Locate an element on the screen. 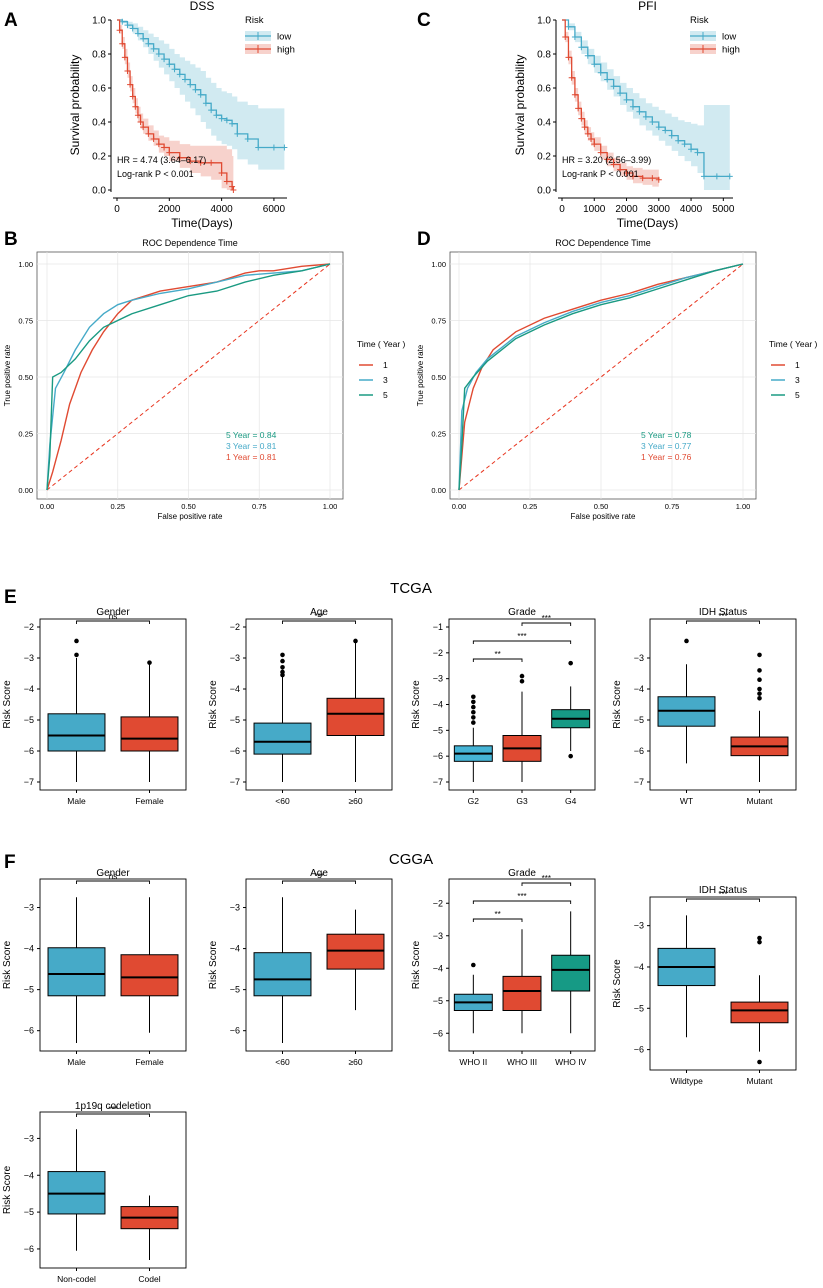 The image size is (823, 1288). section-title-cgga: CGGA is located at coordinates (411, 859).